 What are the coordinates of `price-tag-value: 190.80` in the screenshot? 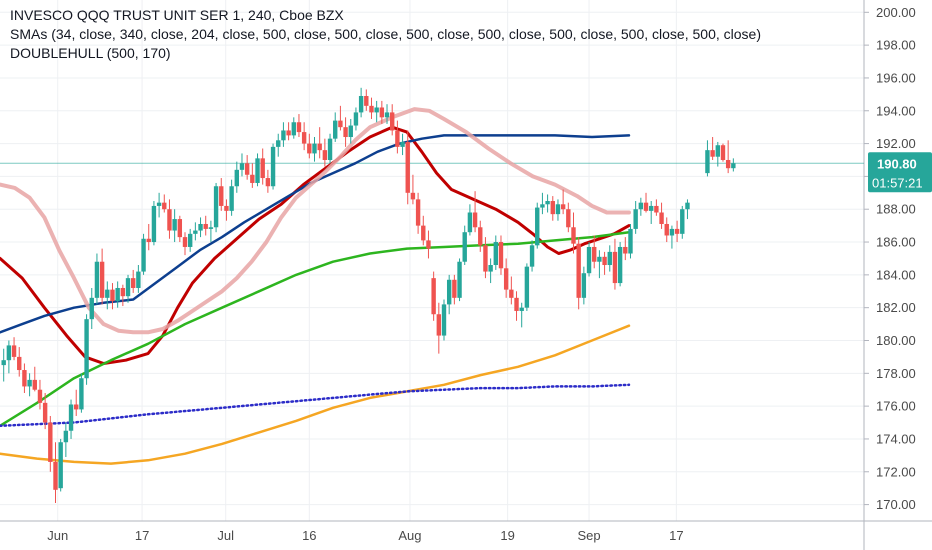 It's located at (897, 163).